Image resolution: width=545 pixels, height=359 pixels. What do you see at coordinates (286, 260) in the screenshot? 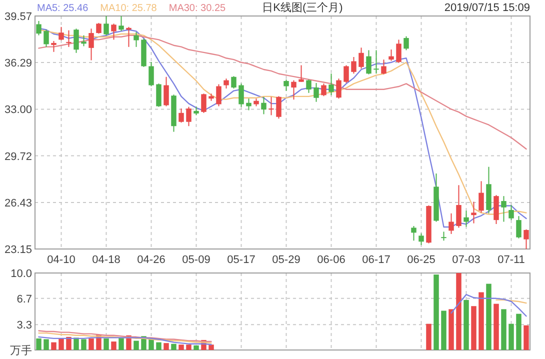
I see `x-tick-label: 05-29` at bounding box center [286, 260].